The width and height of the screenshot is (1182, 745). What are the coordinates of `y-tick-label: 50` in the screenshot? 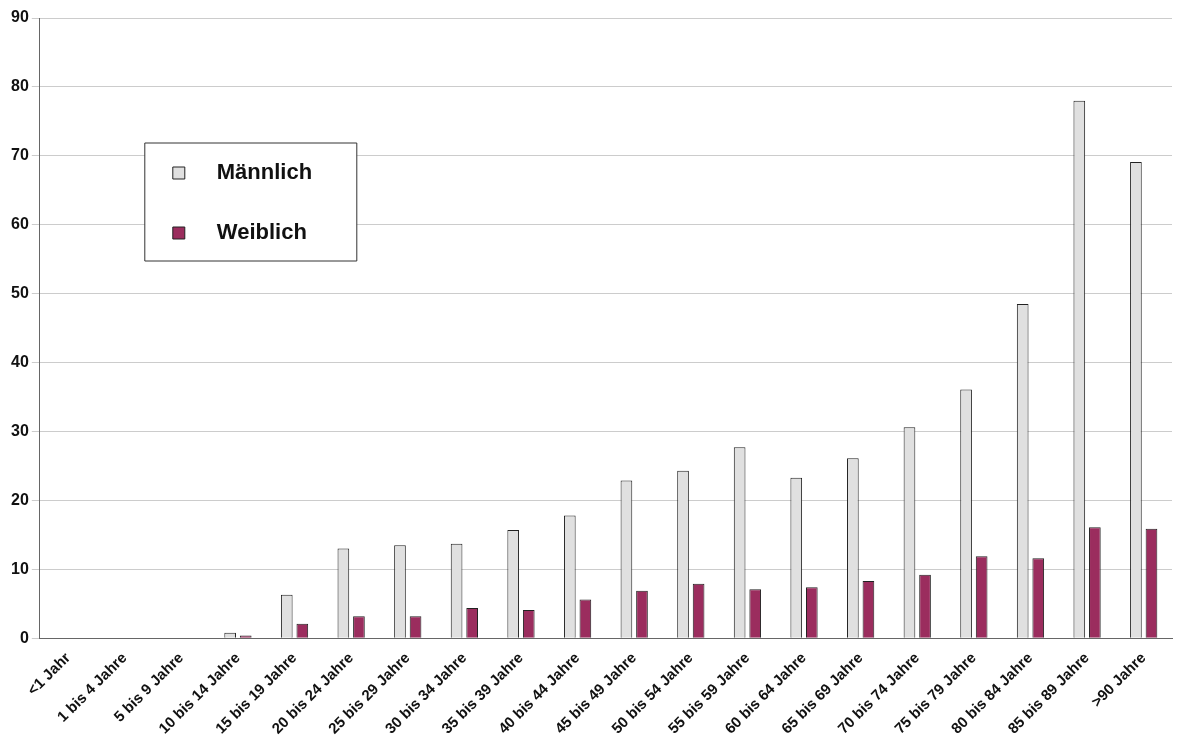 It's located at (20, 293).